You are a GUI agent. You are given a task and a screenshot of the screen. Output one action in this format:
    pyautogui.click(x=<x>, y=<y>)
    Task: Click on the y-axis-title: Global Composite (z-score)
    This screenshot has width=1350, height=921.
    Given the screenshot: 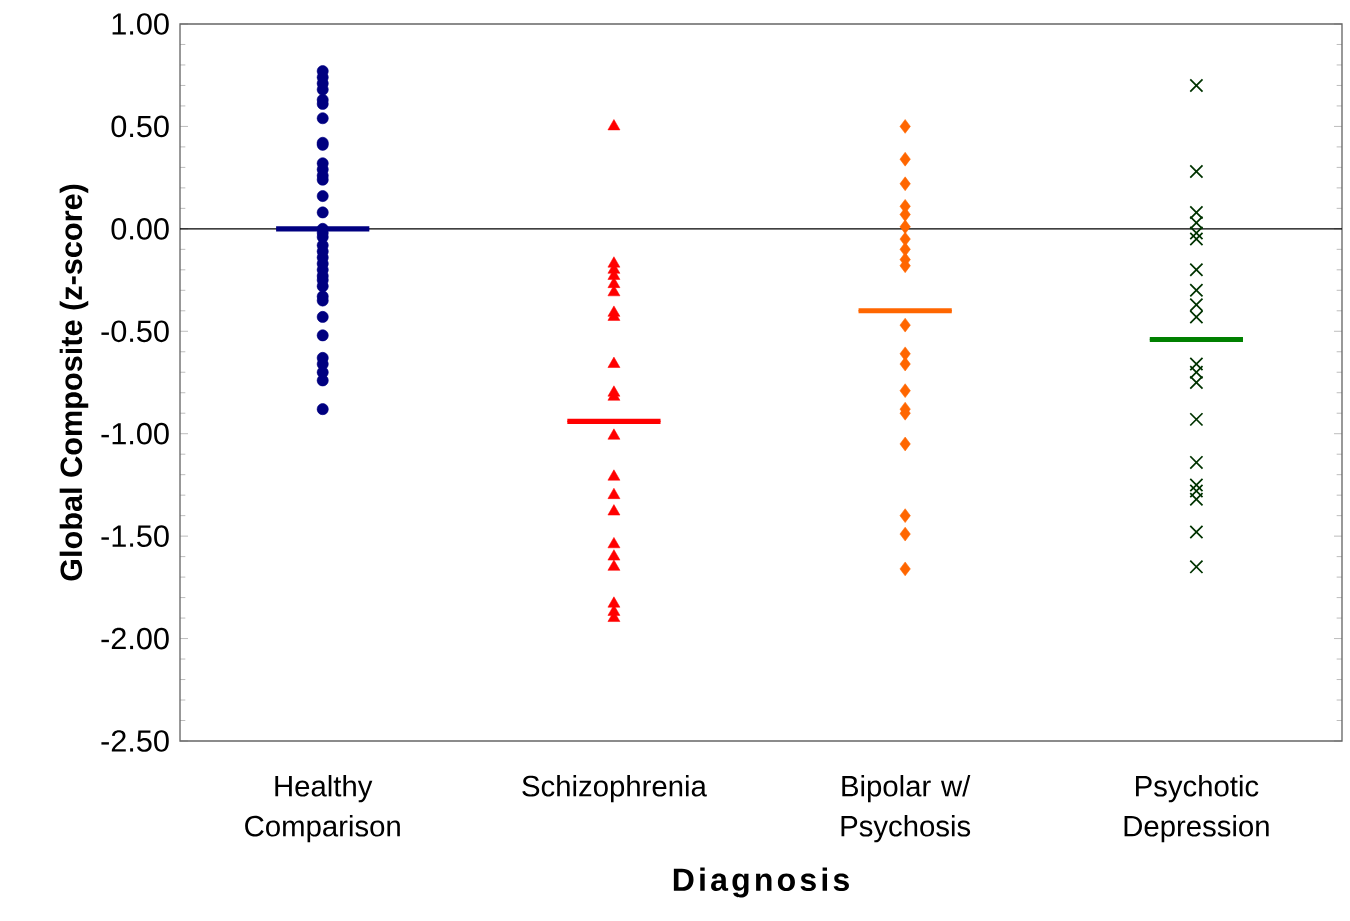 What is the action you would take?
    pyautogui.click(x=74, y=382)
    